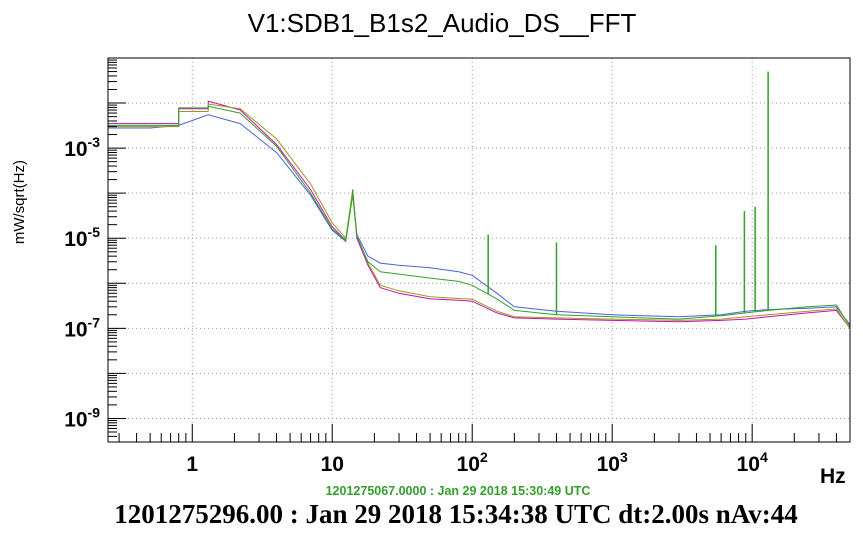 The height and width of the screenshot is (543, 863). Describe the element at coordinates (82, 417) in the screenshot. I see `y-tick-label: 10⁻⁹` at that location.